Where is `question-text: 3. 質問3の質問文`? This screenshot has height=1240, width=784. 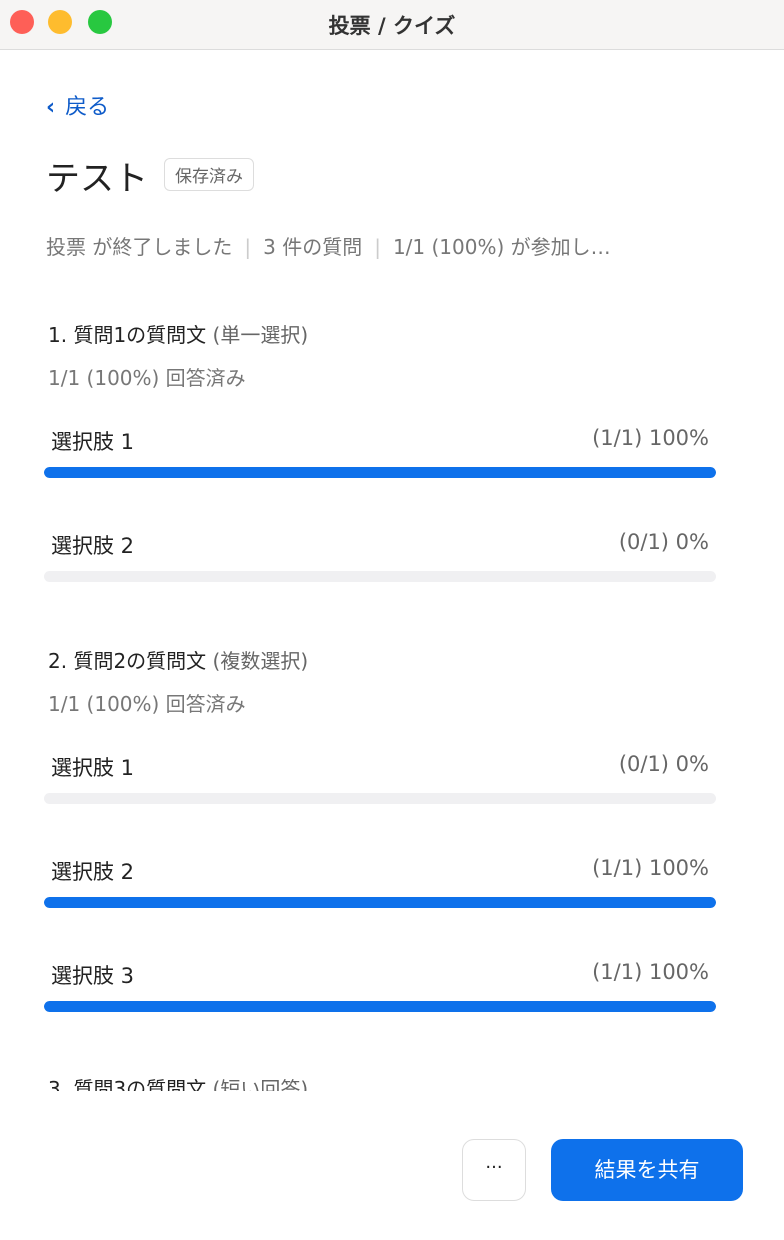
question-text: 3. 質問3の質問文 is located at coordinates (127, 1084).